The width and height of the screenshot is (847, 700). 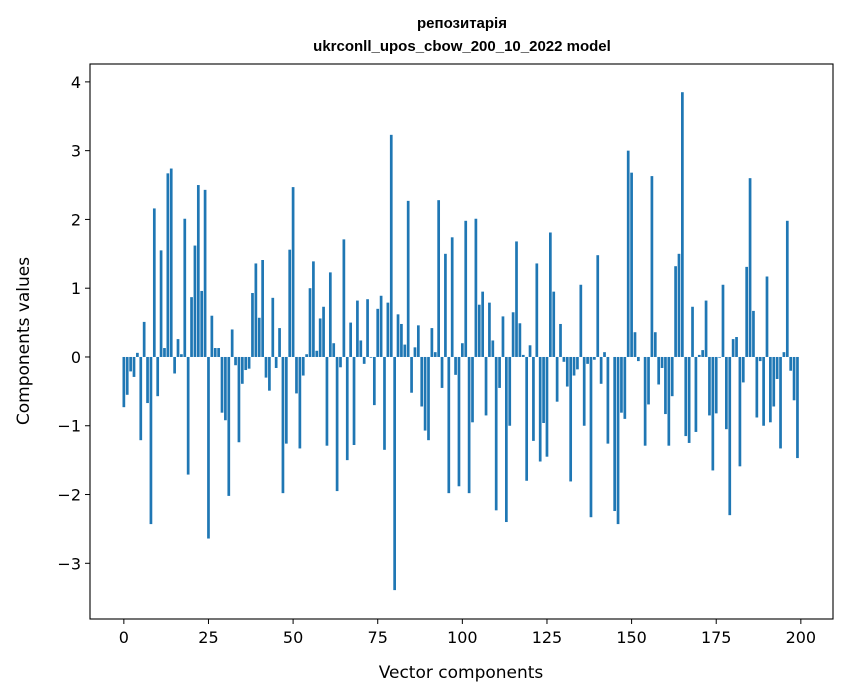 What do you see at coordinates (76, 151) in the screenshot?
I see `y-tick-label: 3` at bounding box center [76, 151].